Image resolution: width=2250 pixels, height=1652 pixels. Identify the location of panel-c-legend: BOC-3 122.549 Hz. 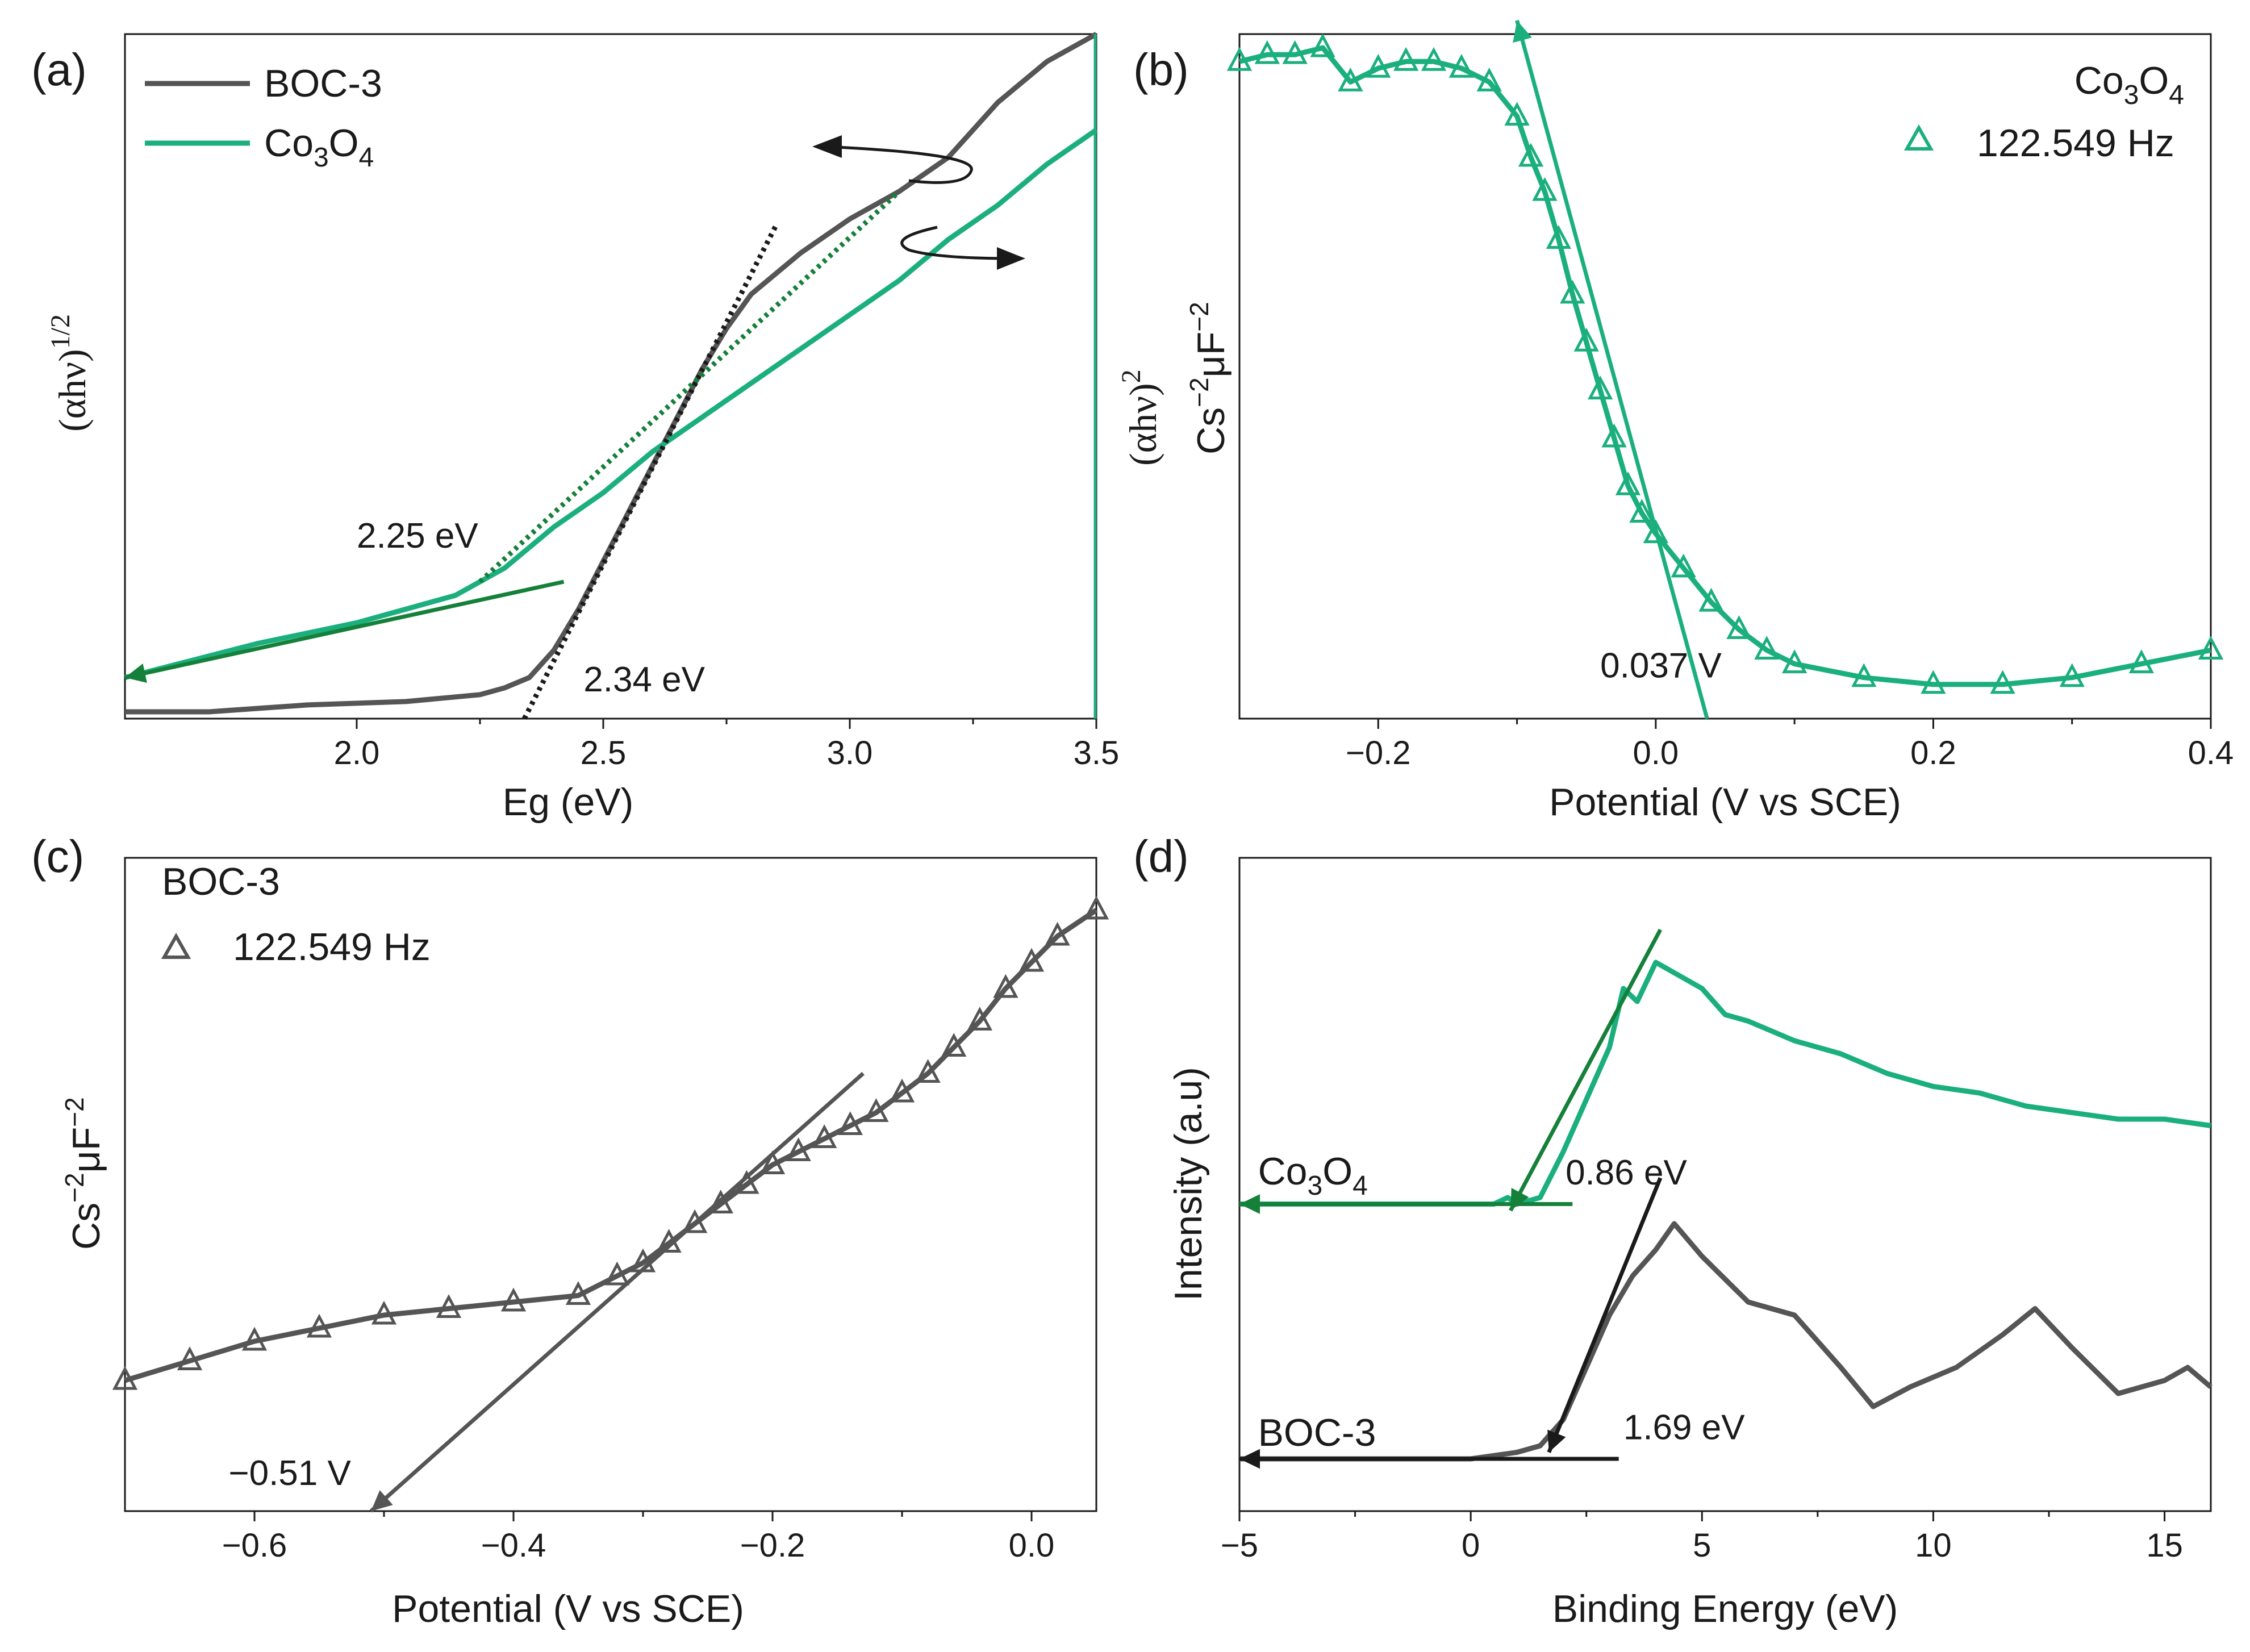
(296, 914).